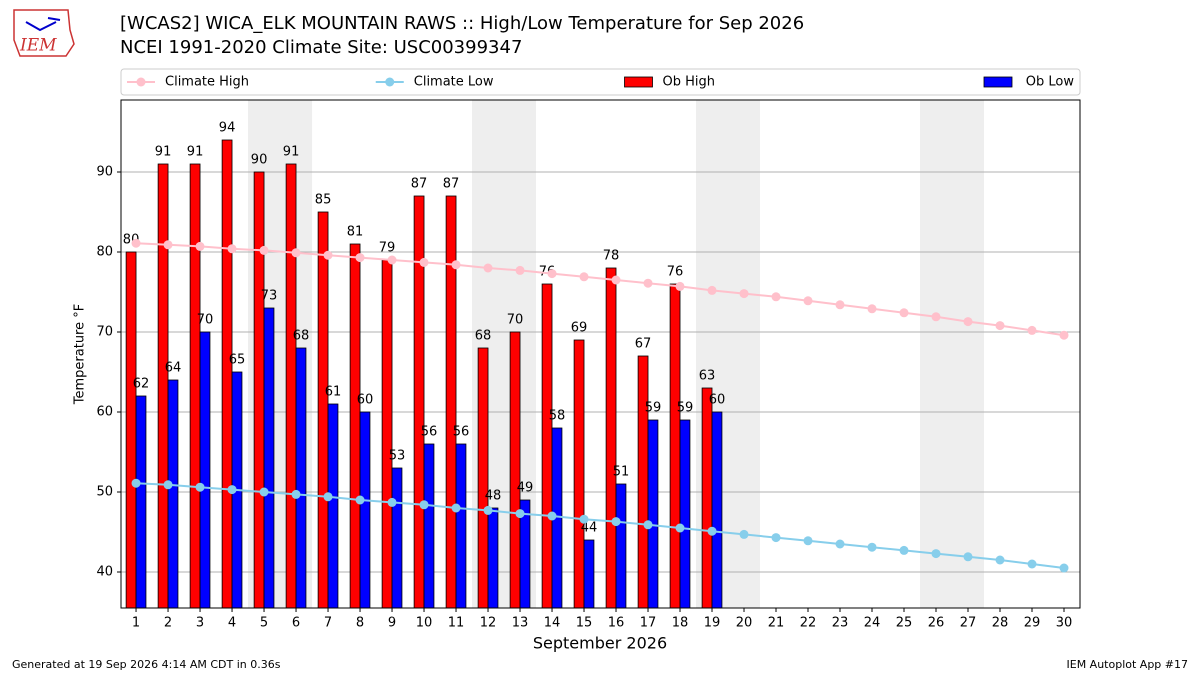 This screenshot has height=675, width=1200. I want to click on logo-icon, so click(43, 24).